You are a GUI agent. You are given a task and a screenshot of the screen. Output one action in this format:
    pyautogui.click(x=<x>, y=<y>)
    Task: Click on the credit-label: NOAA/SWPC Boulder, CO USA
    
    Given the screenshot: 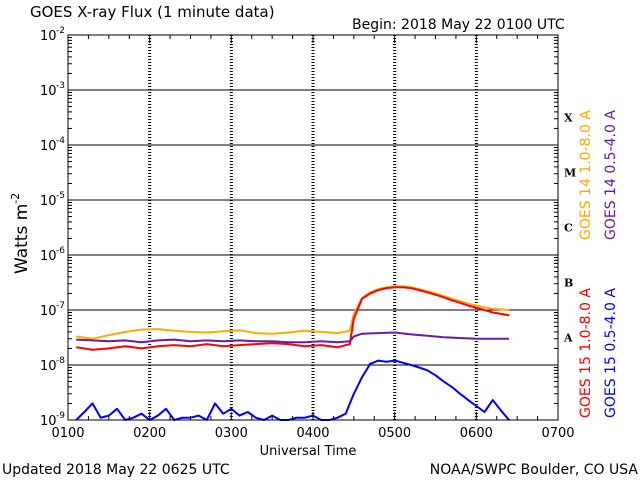 What is the action you would take?
    pyautogui.click(x=534, y=470)
    